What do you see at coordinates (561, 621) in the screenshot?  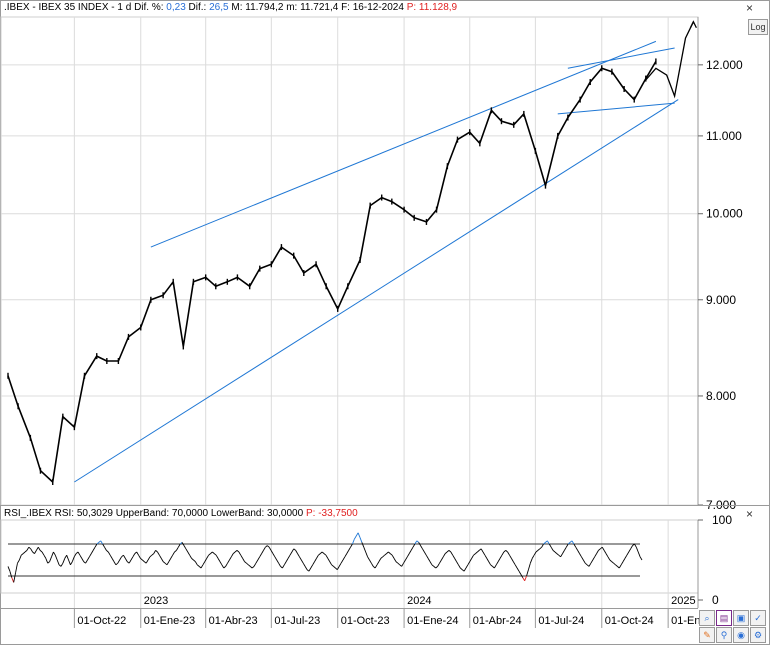 I see `time-x-tick-label: 01-Jul-24` at bounding box center [561, 621].